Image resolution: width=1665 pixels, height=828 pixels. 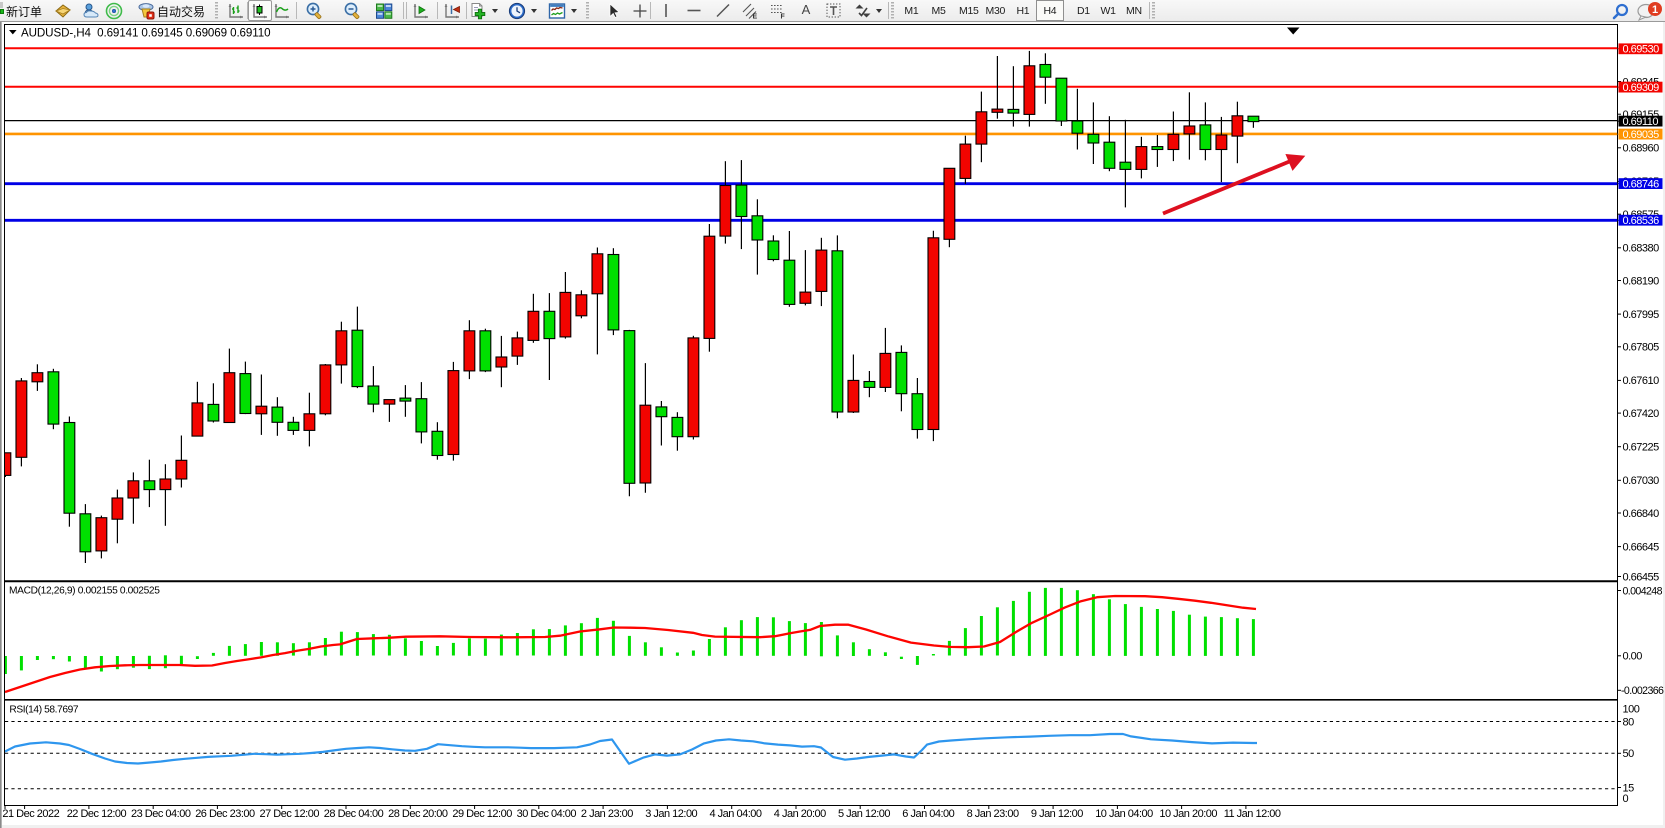 I want to click on svg-text: 11 Jan 12:00, so click(x=1252, y=814).